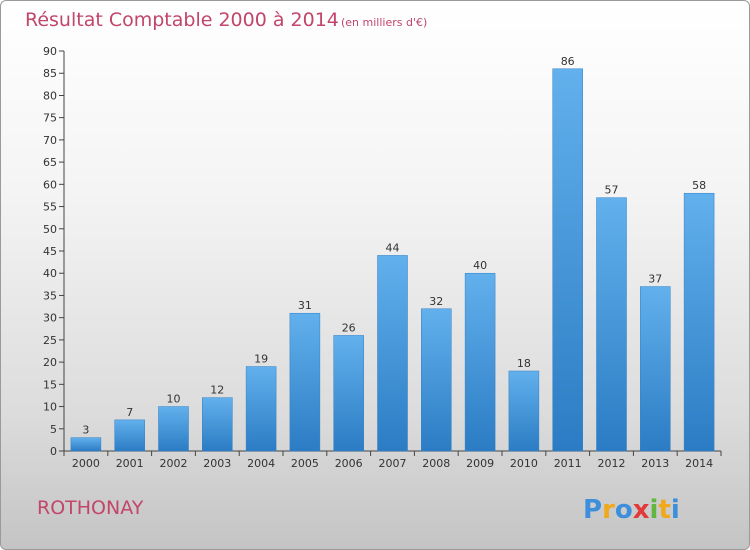 Image resolution: width=750 pixels, height=550 pixels. I want to click on data-label-2010: 18, so click(524, 363).